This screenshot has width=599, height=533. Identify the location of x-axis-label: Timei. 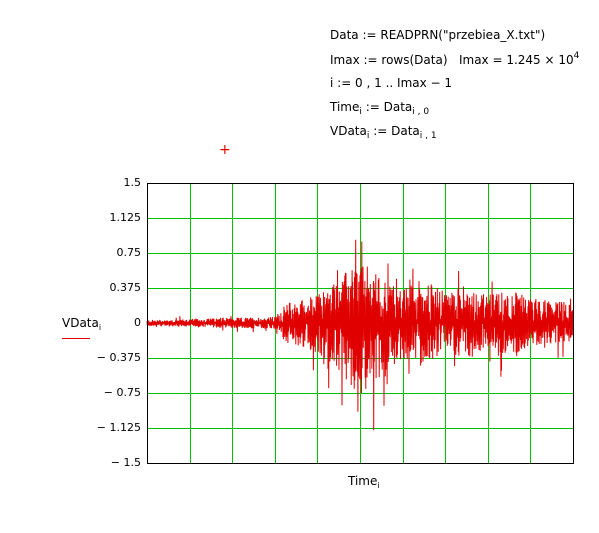
(364, 482).